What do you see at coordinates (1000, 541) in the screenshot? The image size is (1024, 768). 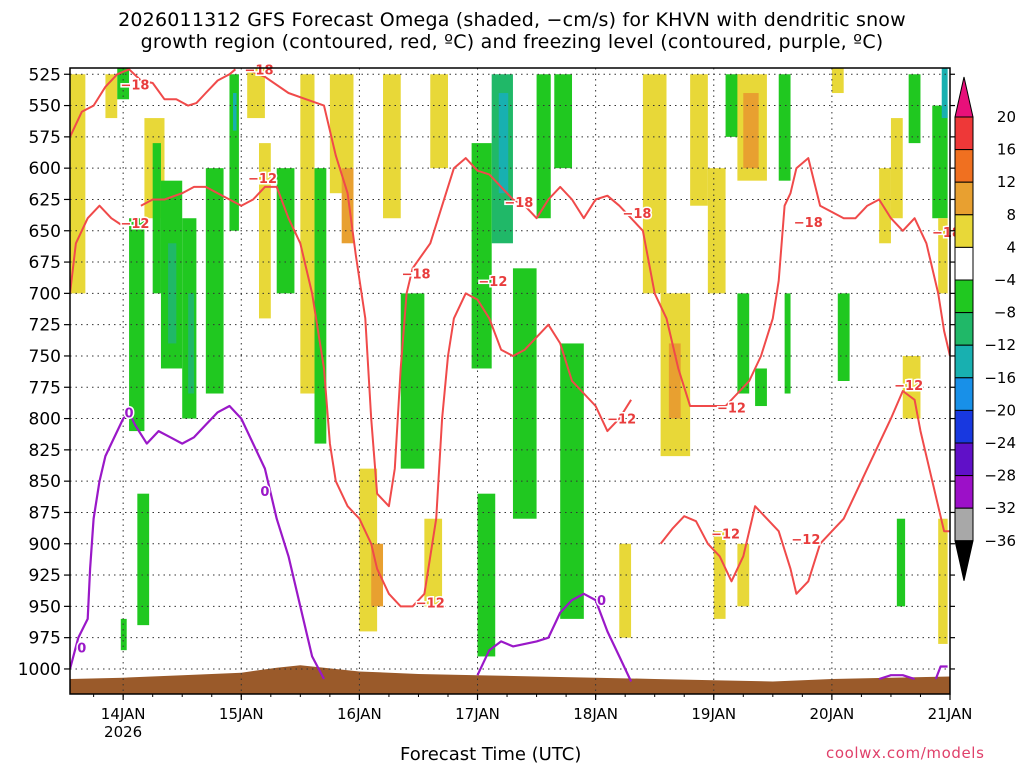 I see `colorbar-label: −36` at bounding box center [1000, 541].